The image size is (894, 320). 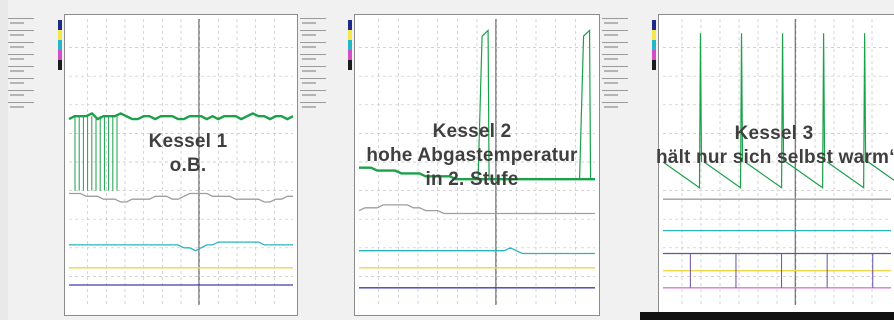 I want to click on caption-line: in 2. Stufe, so click(x=472, y=179).